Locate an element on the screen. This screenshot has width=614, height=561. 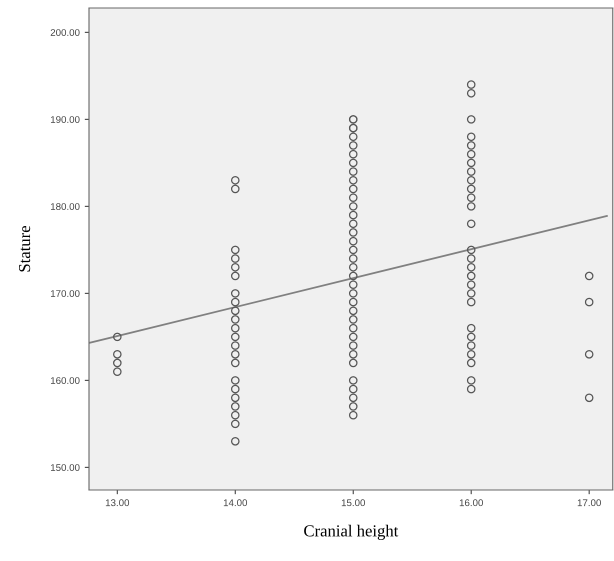
y-axis-title: Stature is located at coordinates (24, 249).